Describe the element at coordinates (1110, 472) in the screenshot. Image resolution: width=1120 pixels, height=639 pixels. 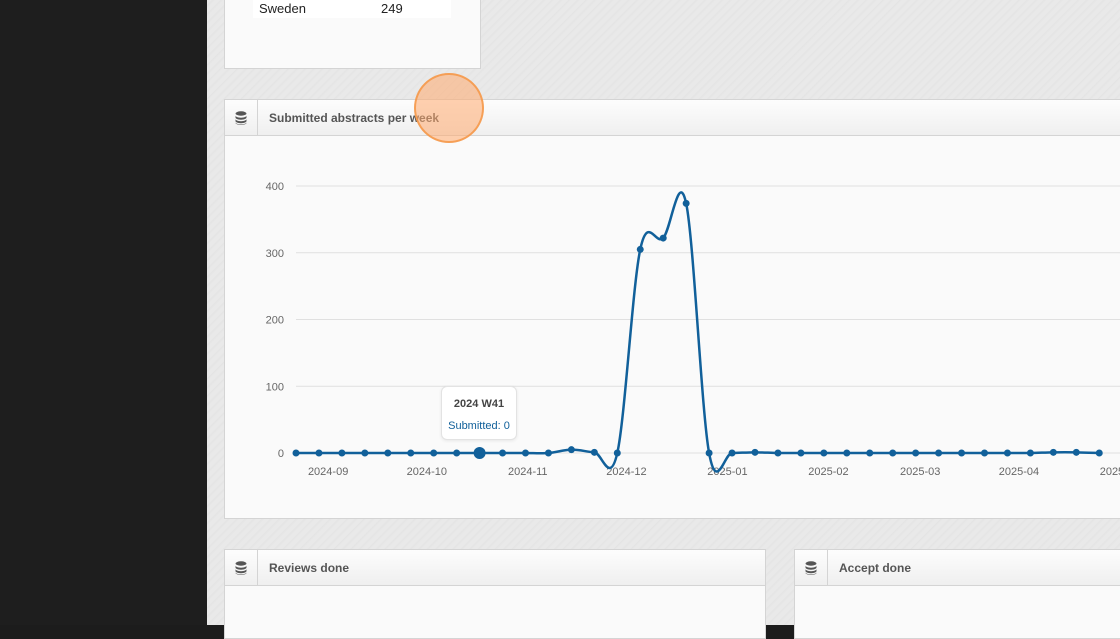
I see `x-tick-label: 2025-05` at that location.